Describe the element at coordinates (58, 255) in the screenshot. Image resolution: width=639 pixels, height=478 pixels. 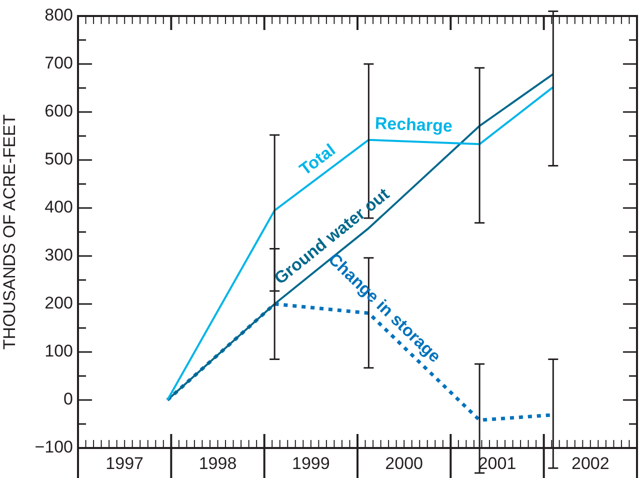
I see `y-tick-label: 300` at that location.